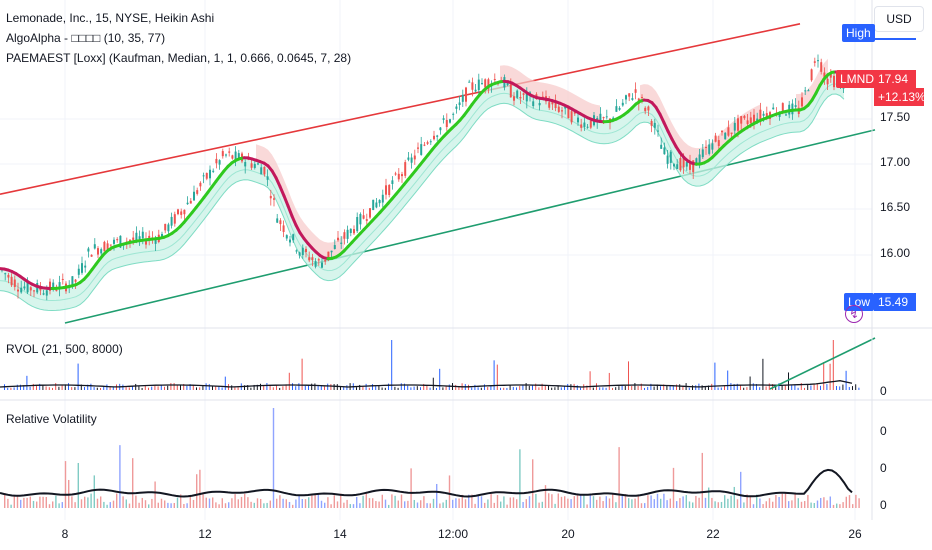  Describe the element at coordinates (340, 534) in the screenshot. I see `time-tick: 14` at that location.